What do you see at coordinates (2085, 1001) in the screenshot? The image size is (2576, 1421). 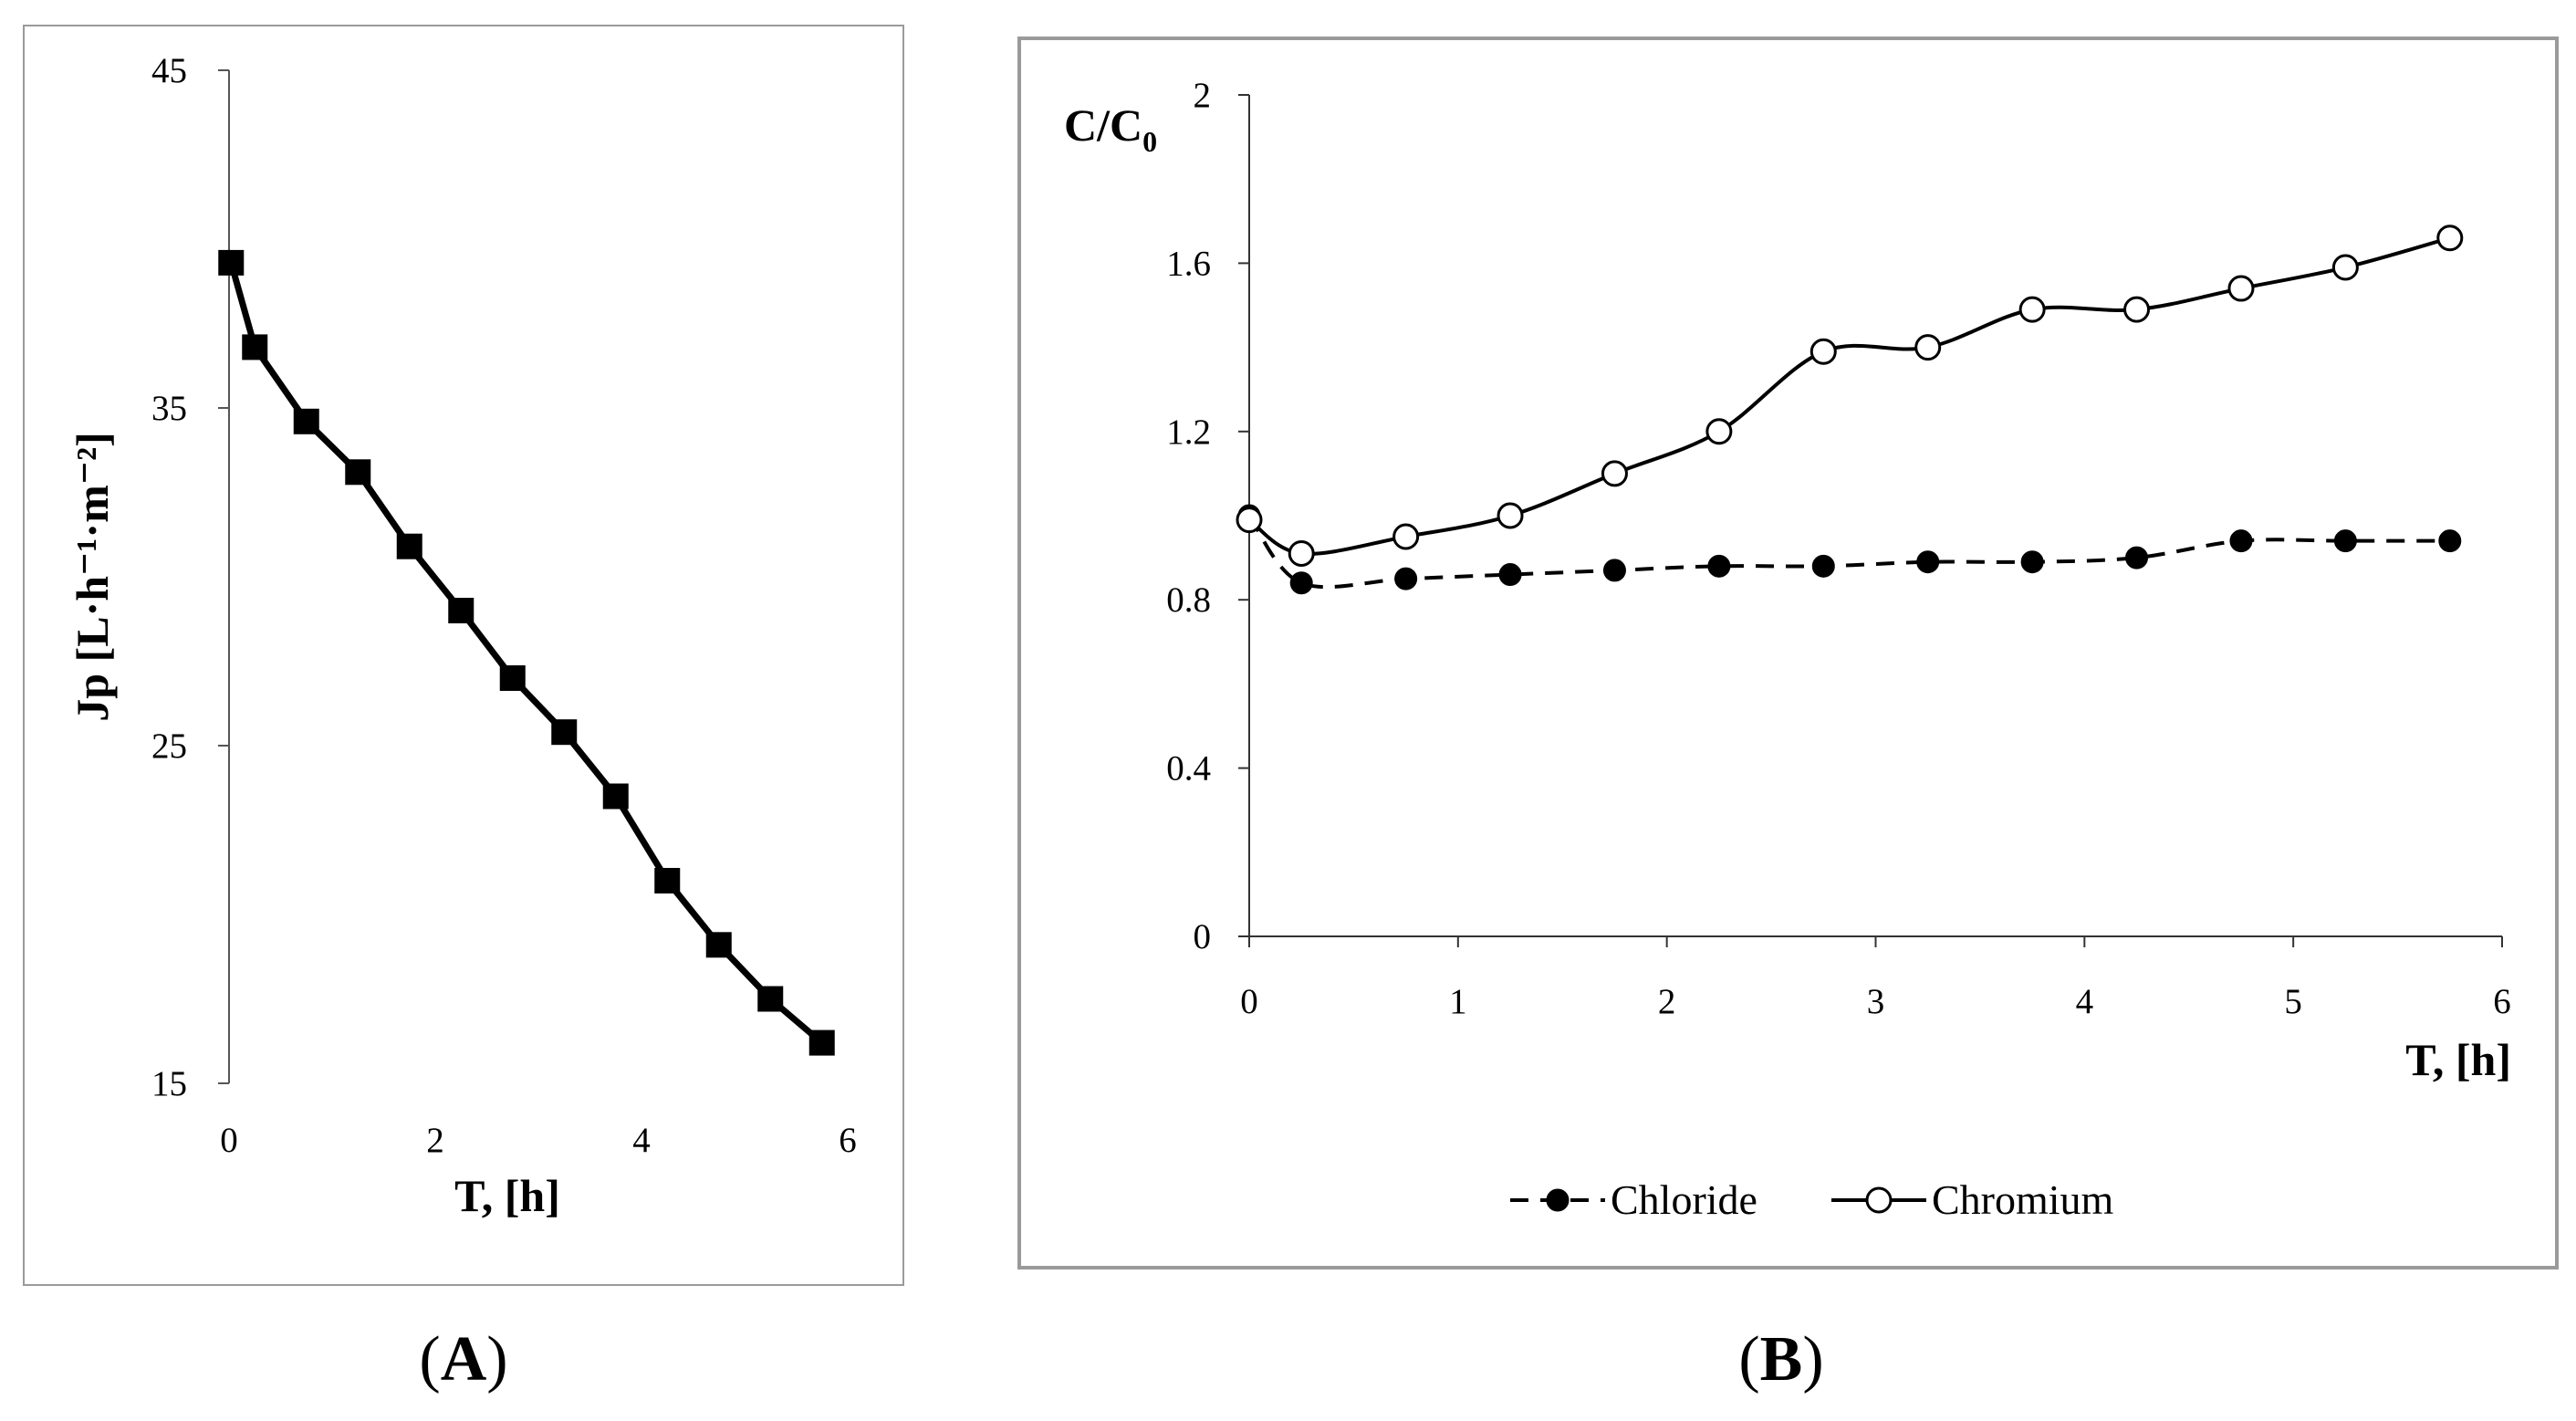 I see `panel-b-x-tick-label: 4` at bounding box center [2085, 1001].